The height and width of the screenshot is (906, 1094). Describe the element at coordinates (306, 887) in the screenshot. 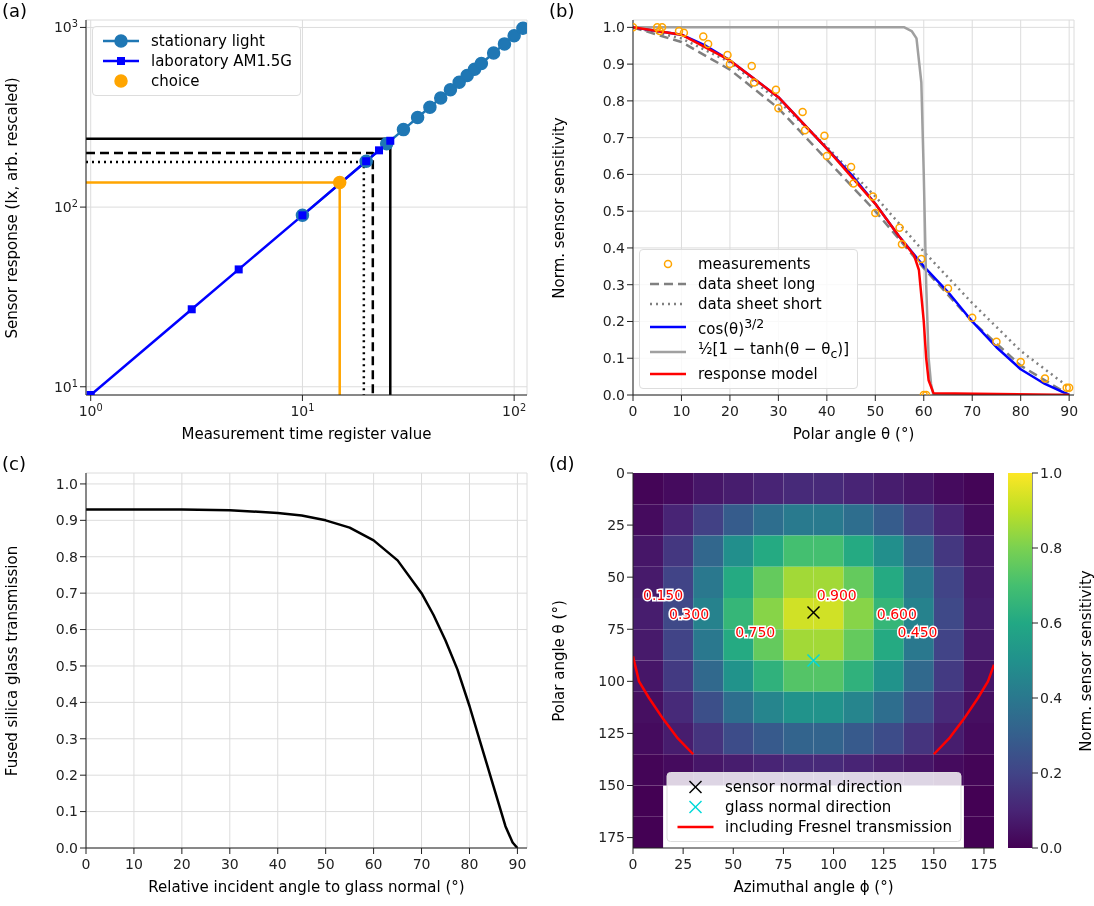

I see `x-axis-title: Relative incident angle to glass normal (°)` at that location.